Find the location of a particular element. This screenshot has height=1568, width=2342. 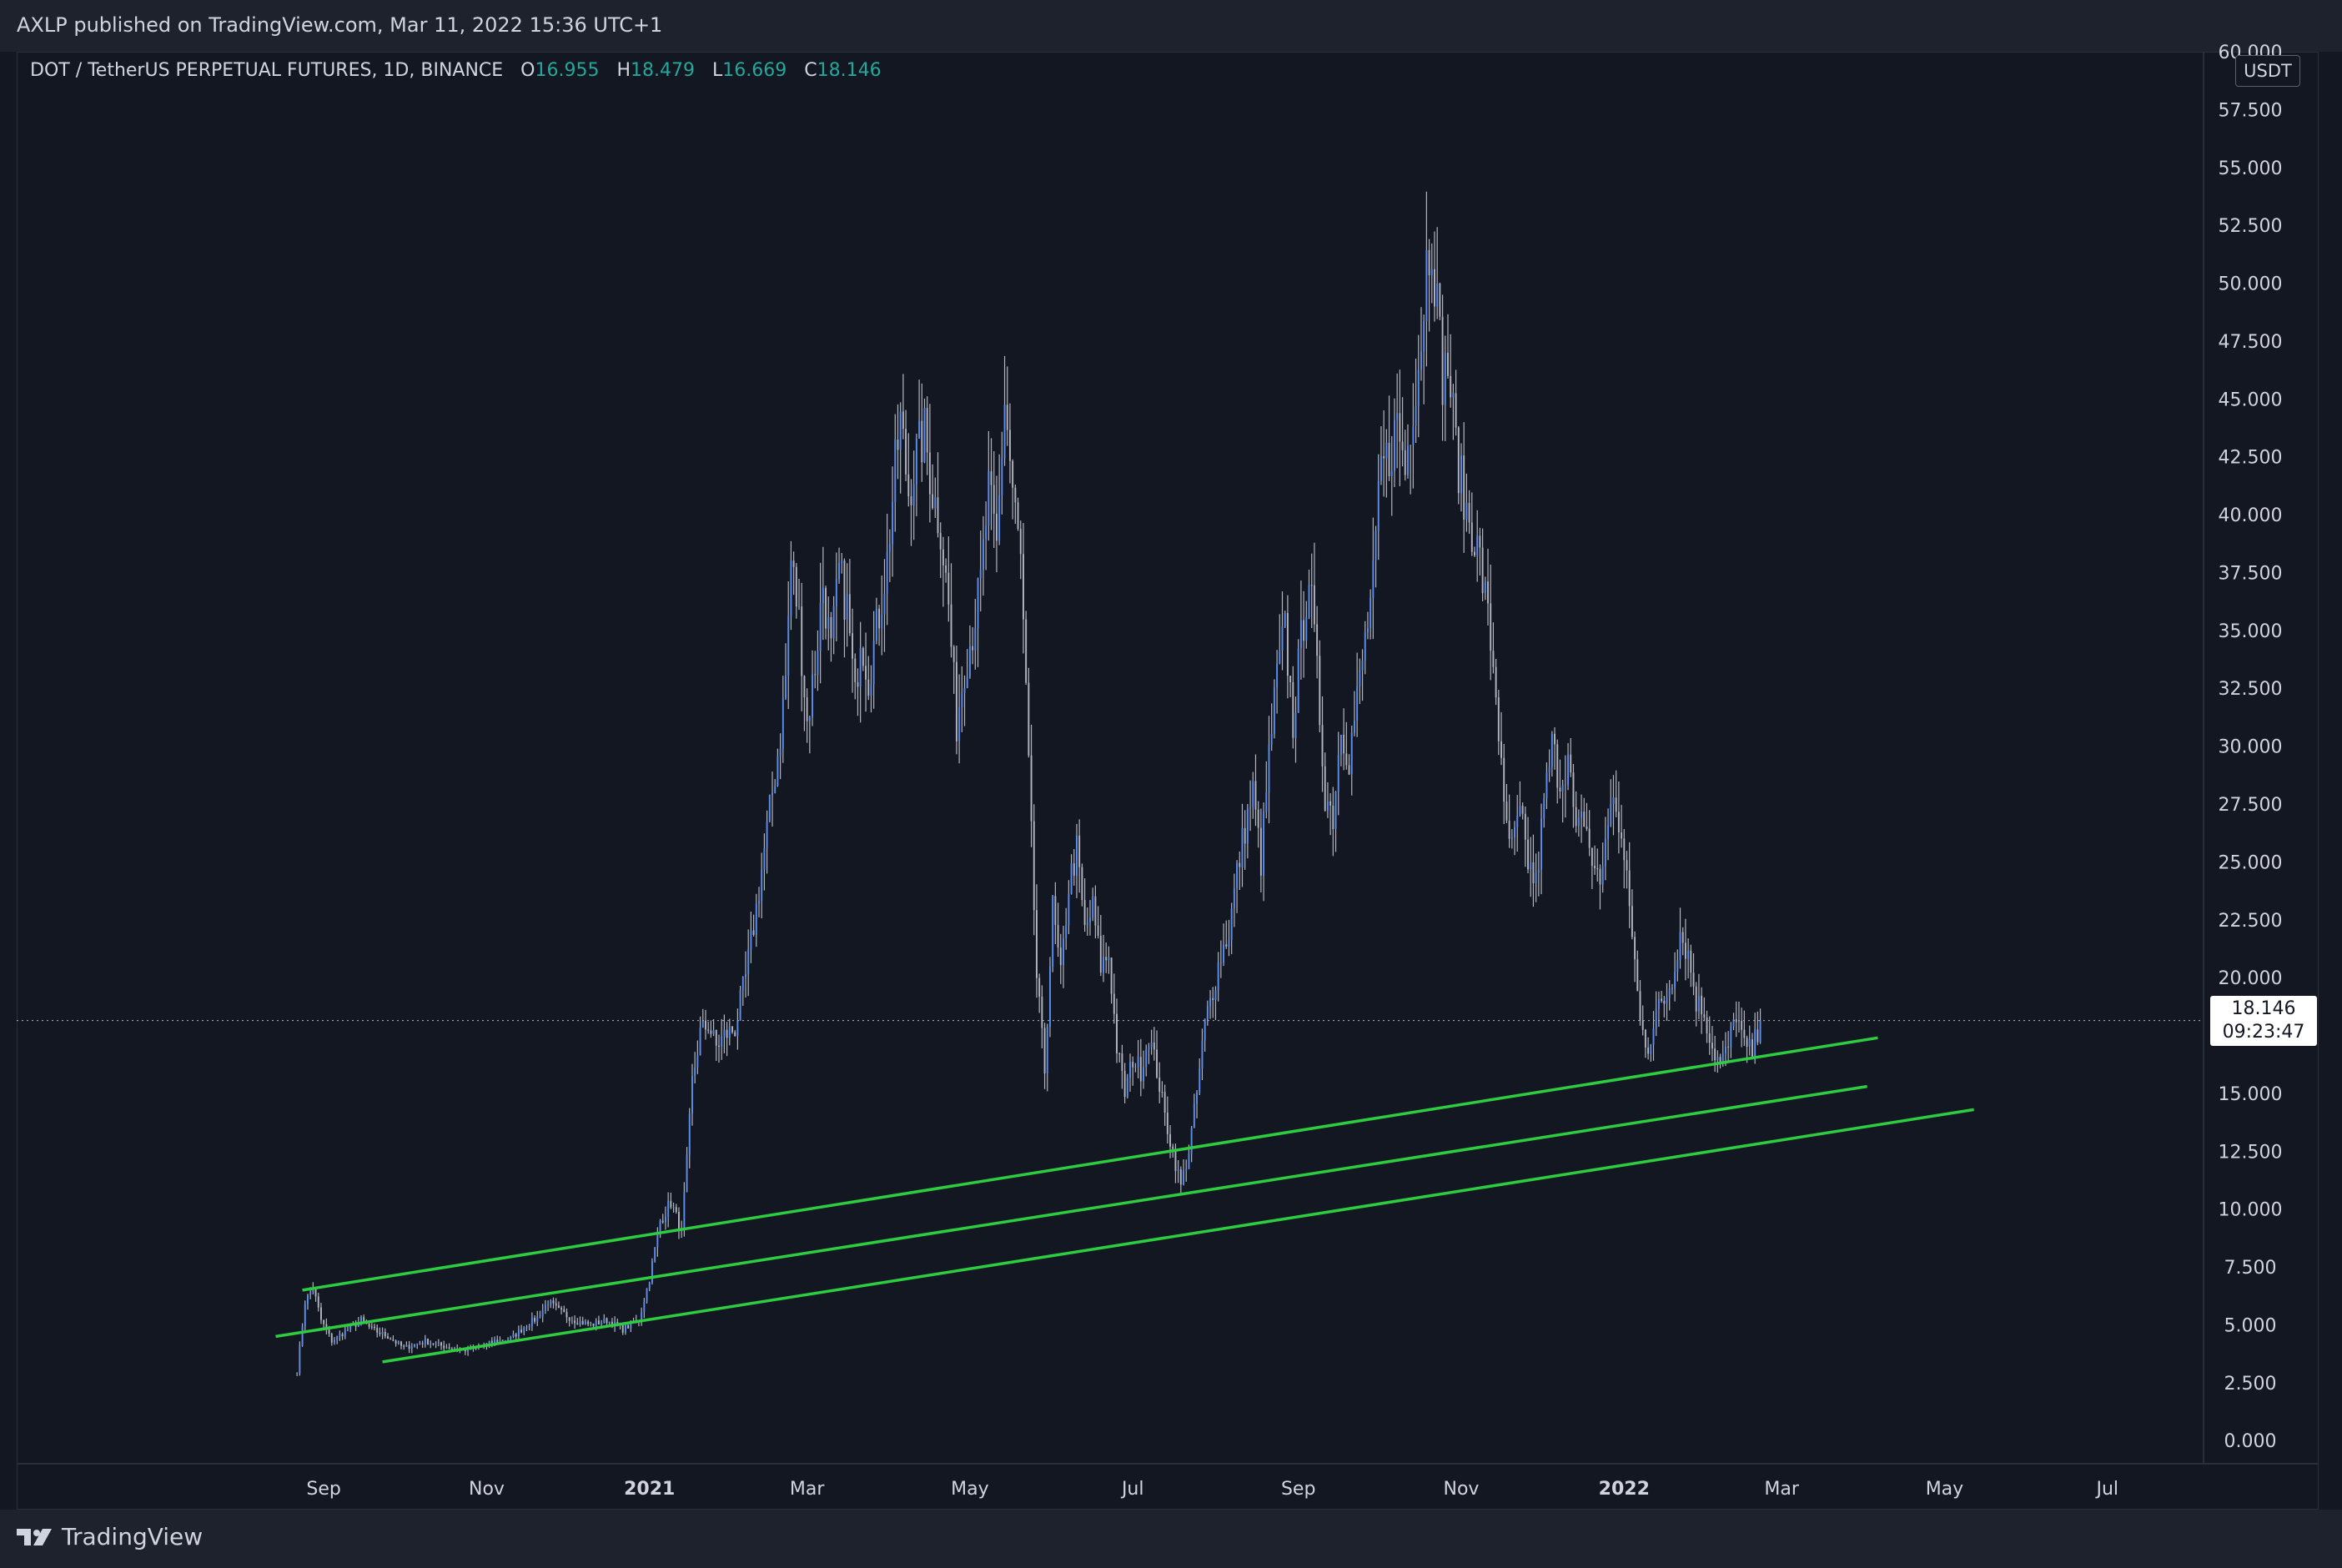

close-label: C is located at coordinates (810, 70).